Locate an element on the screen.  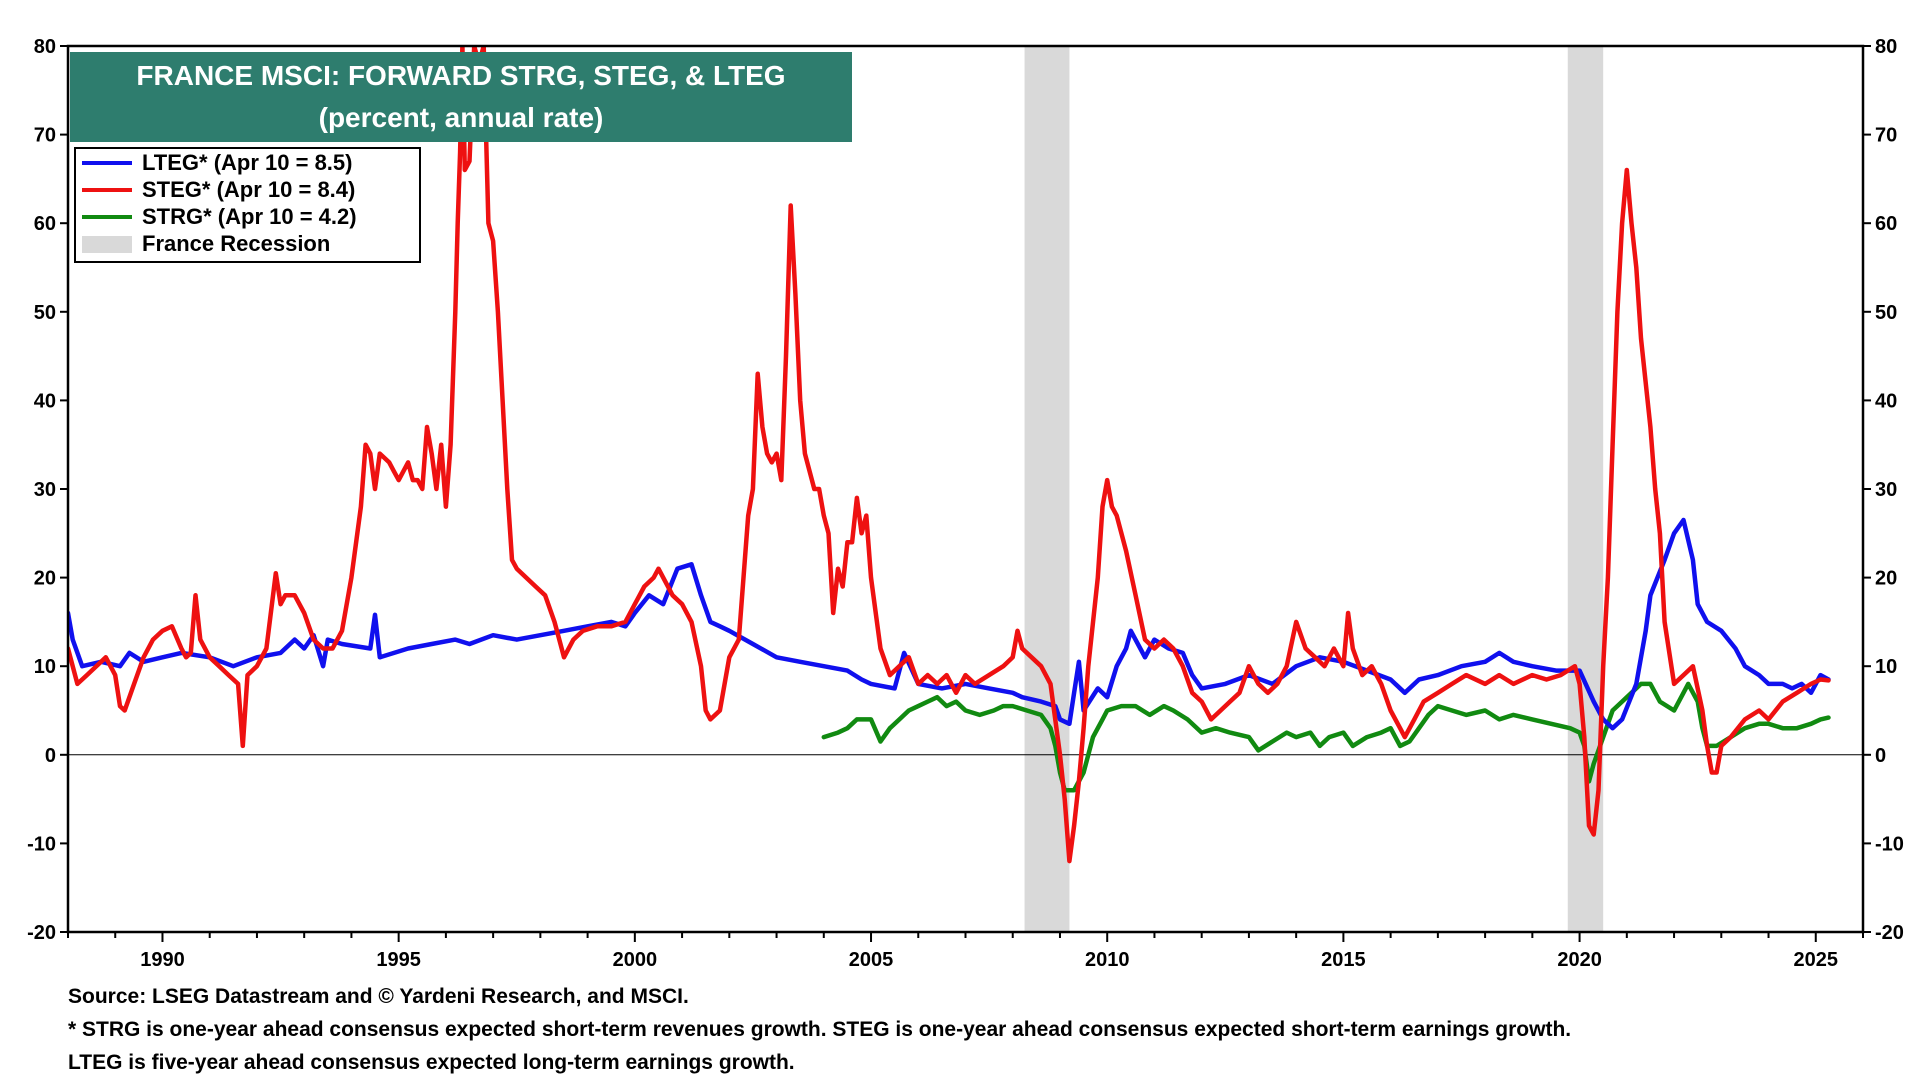
y-tick-label-left: 60 is located at coordinates (45, 224).